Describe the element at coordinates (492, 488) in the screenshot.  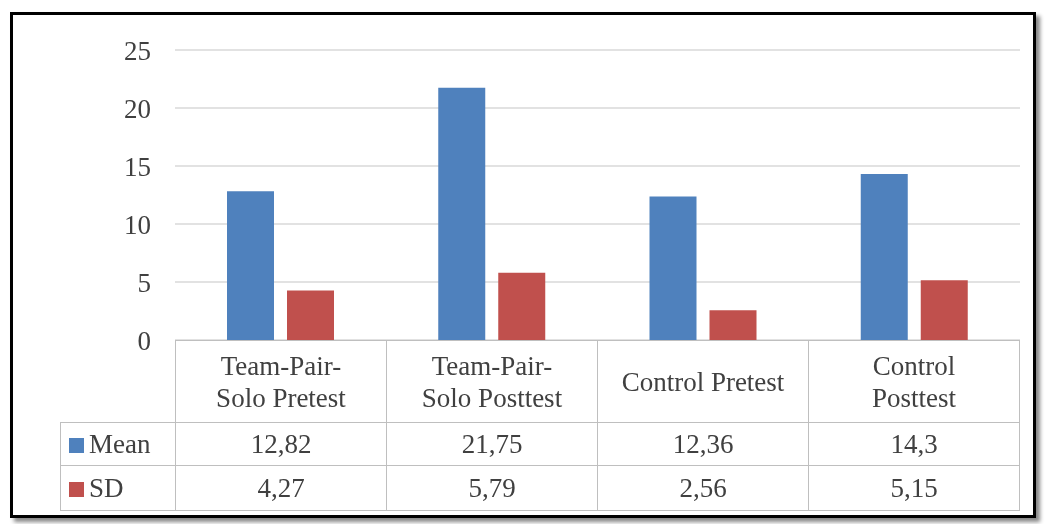
I see `data-label: 5,79` at that location.